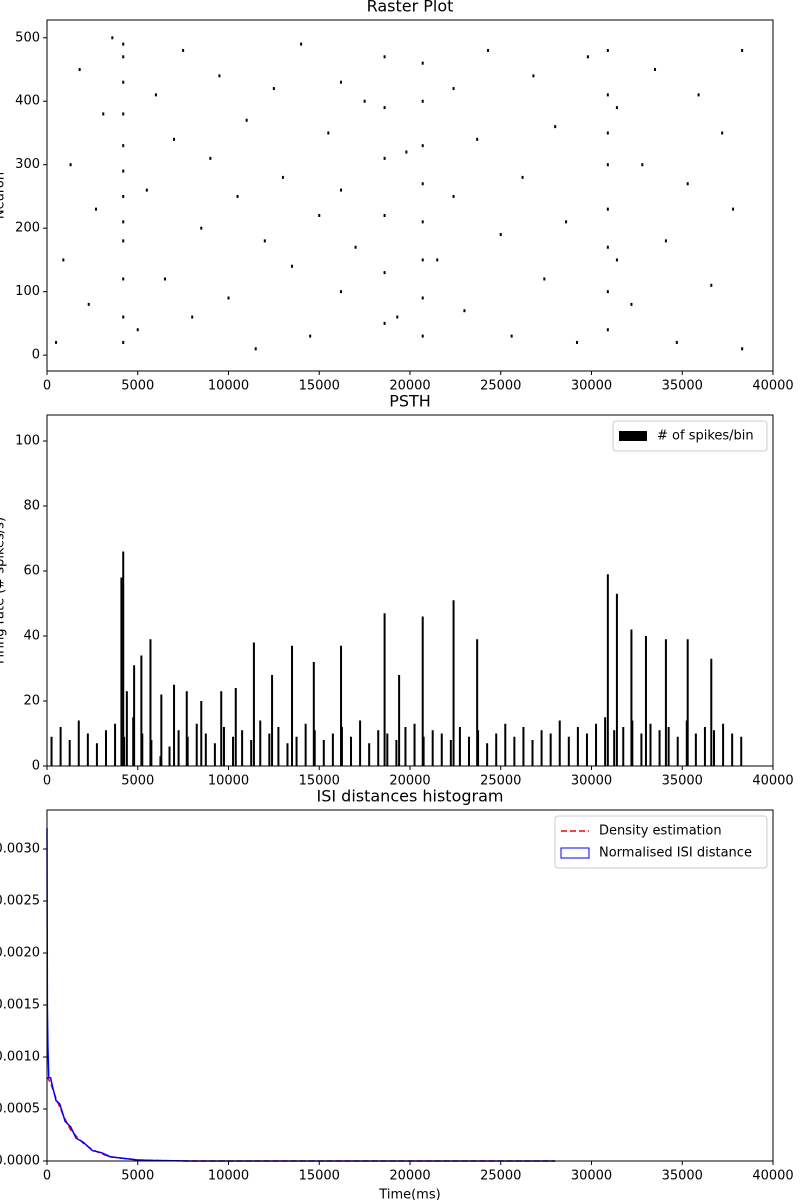  I want to click on y-axis-label: Neuron, so click(4, 195).